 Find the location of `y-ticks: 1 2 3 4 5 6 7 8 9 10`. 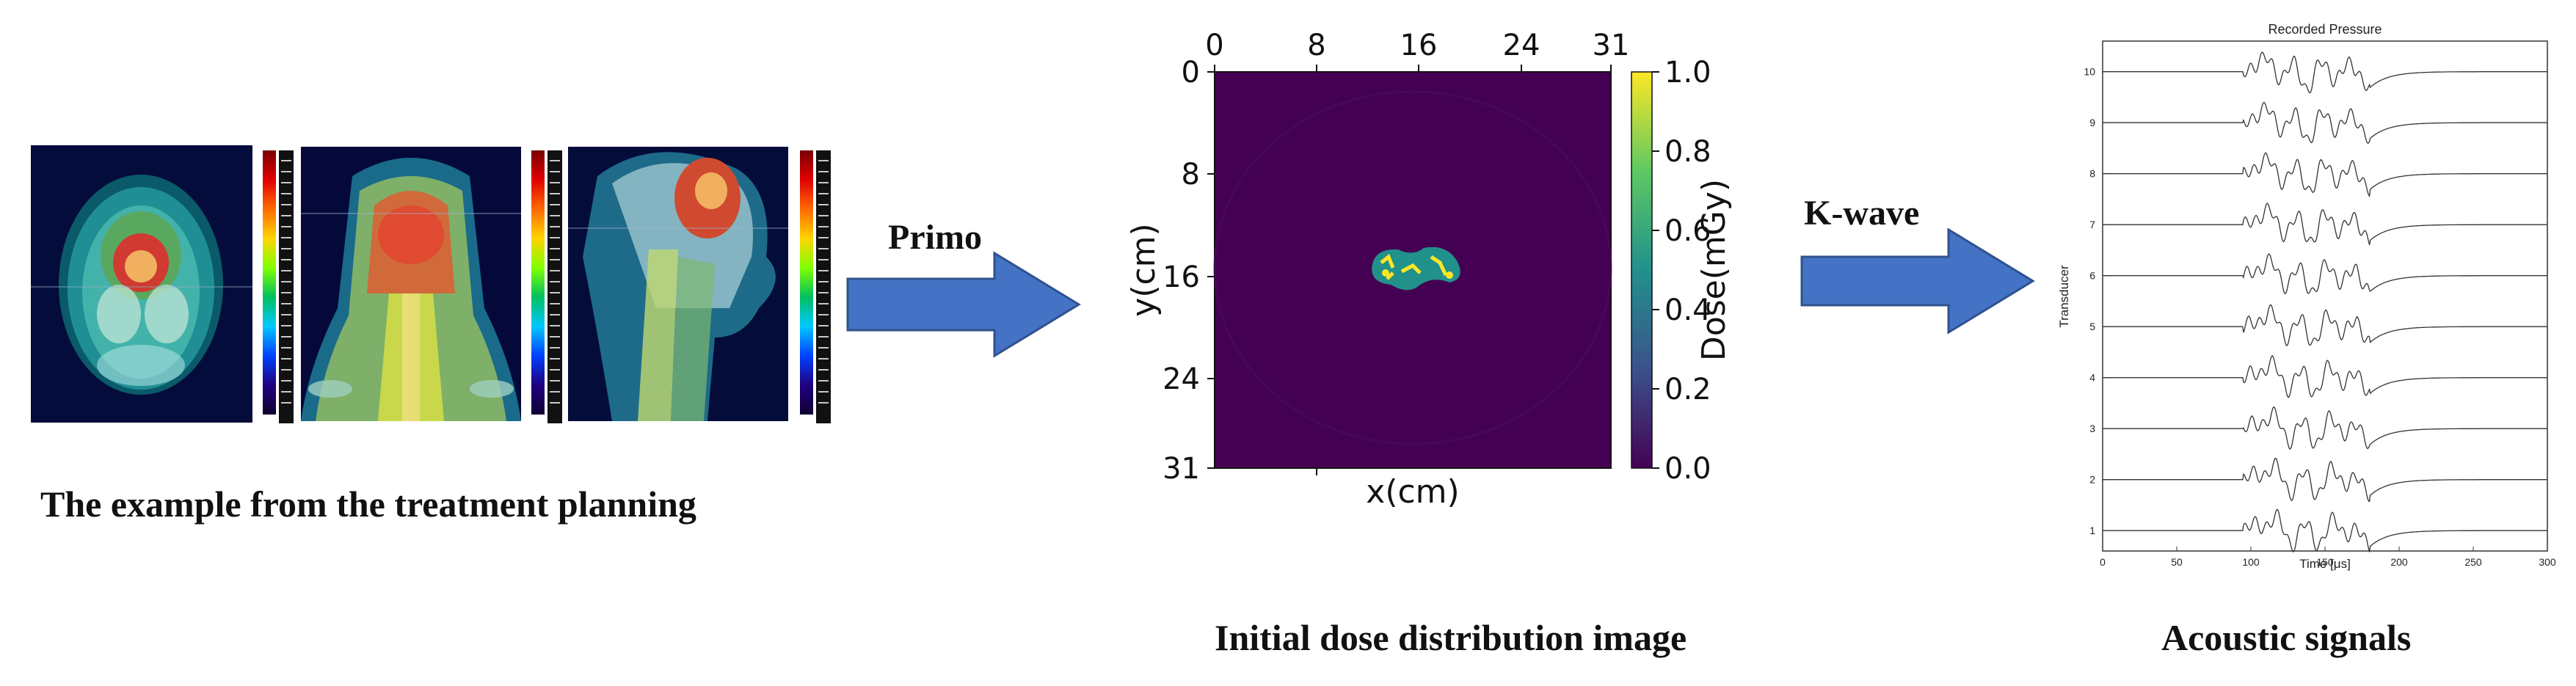

y-ticks: 1 2 3 4 5 6 7 8 9 10 is located at coordinates (2095, 301).